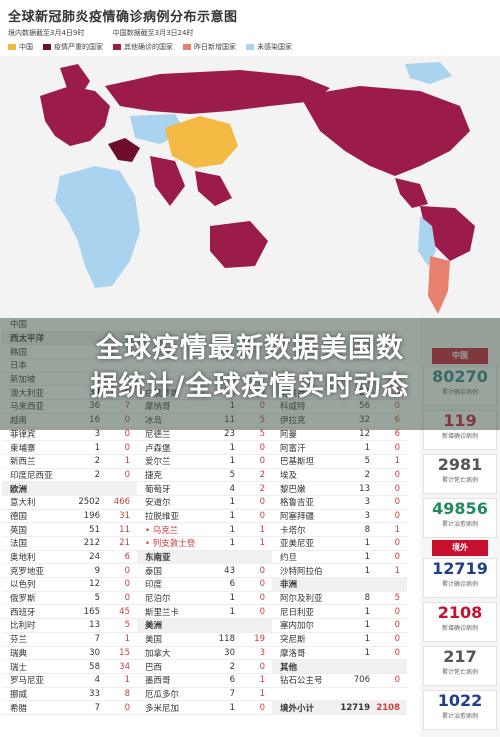  Describe the element at coordinates (97, 598) in the screenshot. I see `total-cases: 5` at that location.